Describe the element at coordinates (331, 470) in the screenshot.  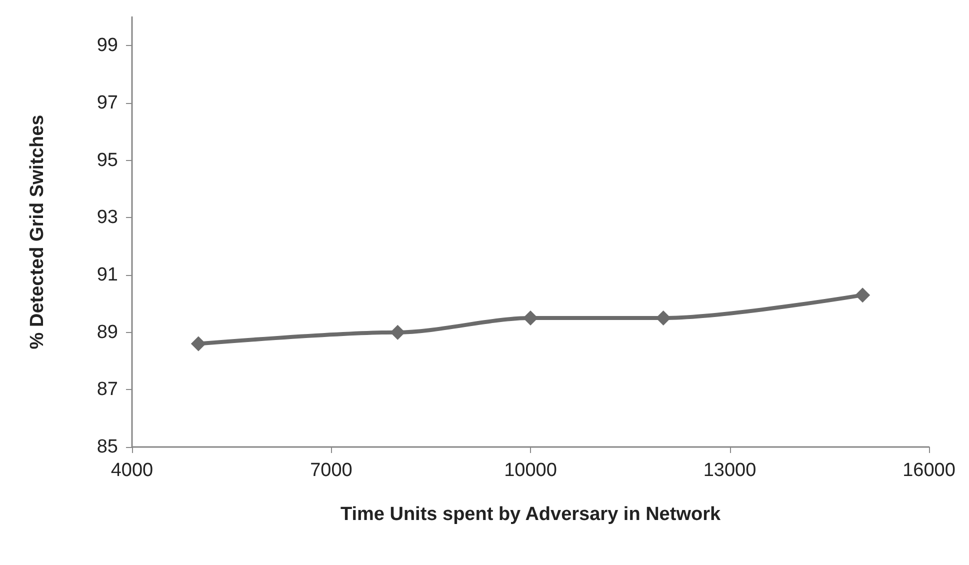
I see `x-tick-label: 7000` at that location.